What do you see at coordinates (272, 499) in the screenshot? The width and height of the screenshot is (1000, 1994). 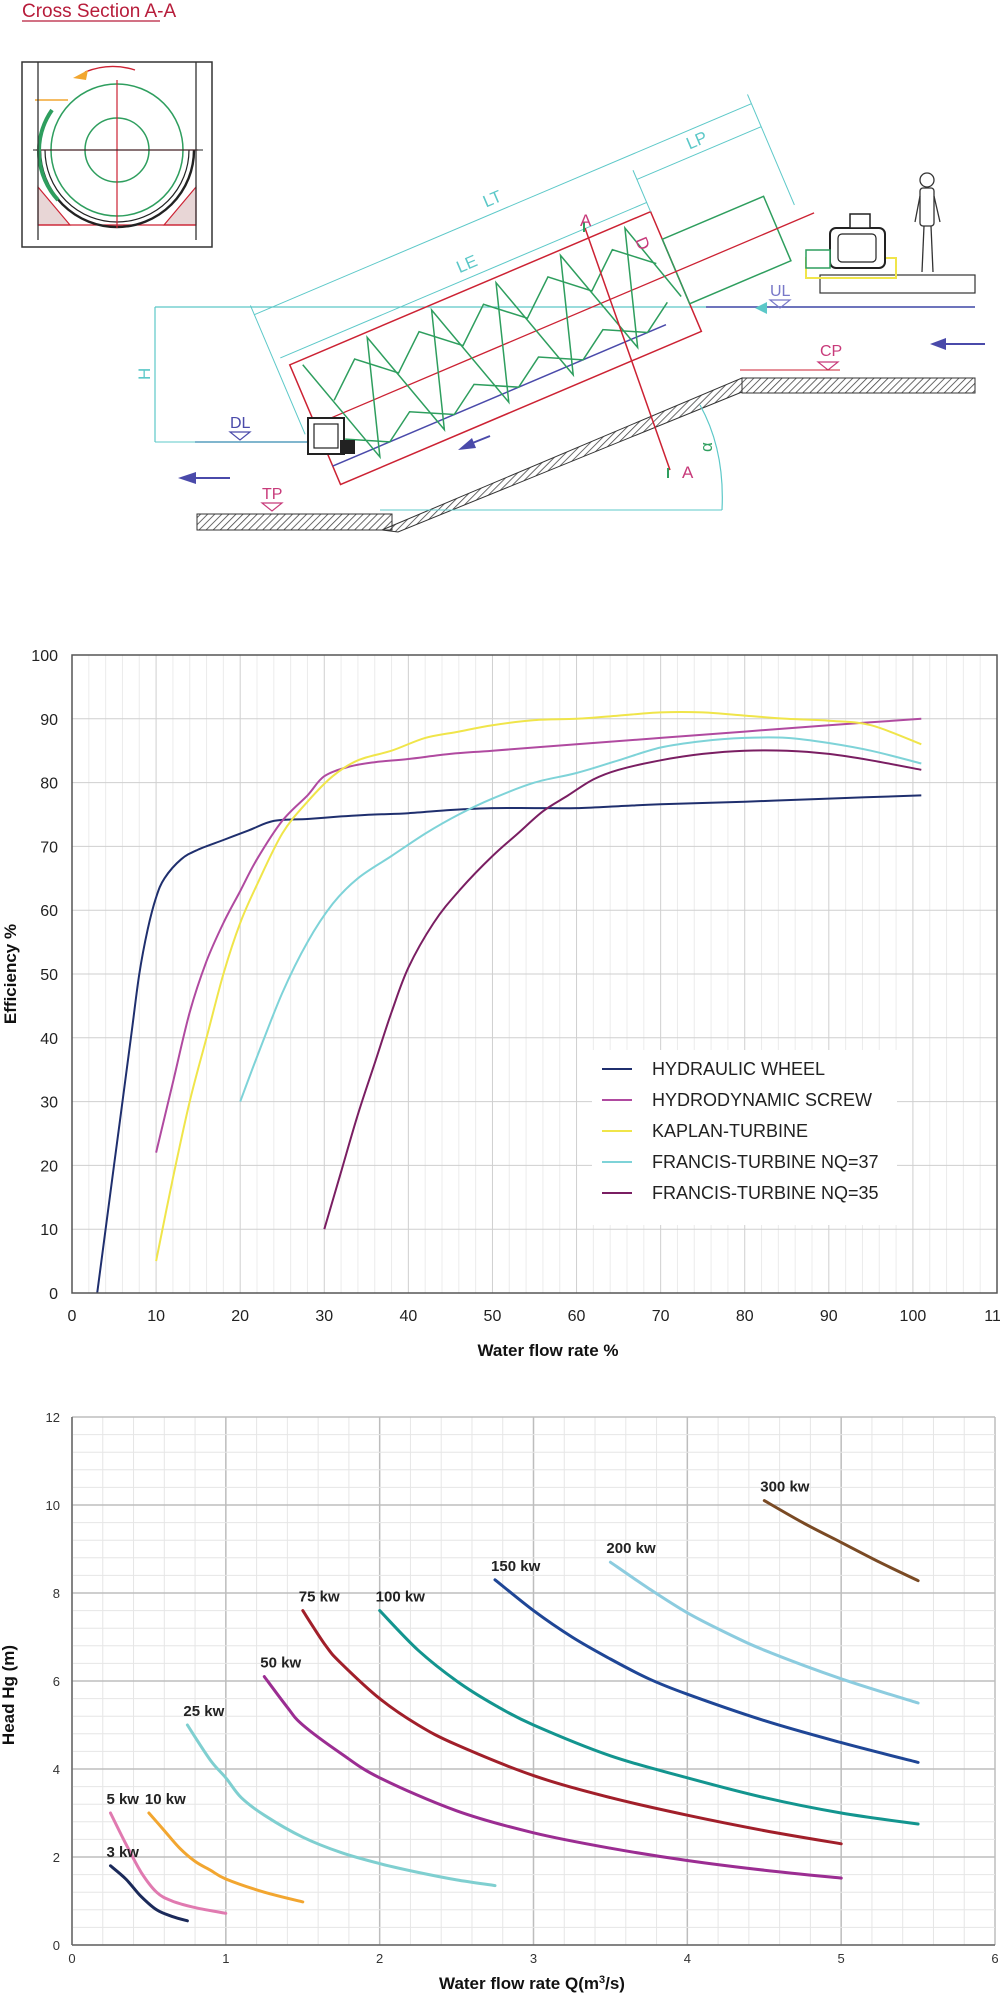 I see `tp-marker: TP` at bounding box center [272, 499].